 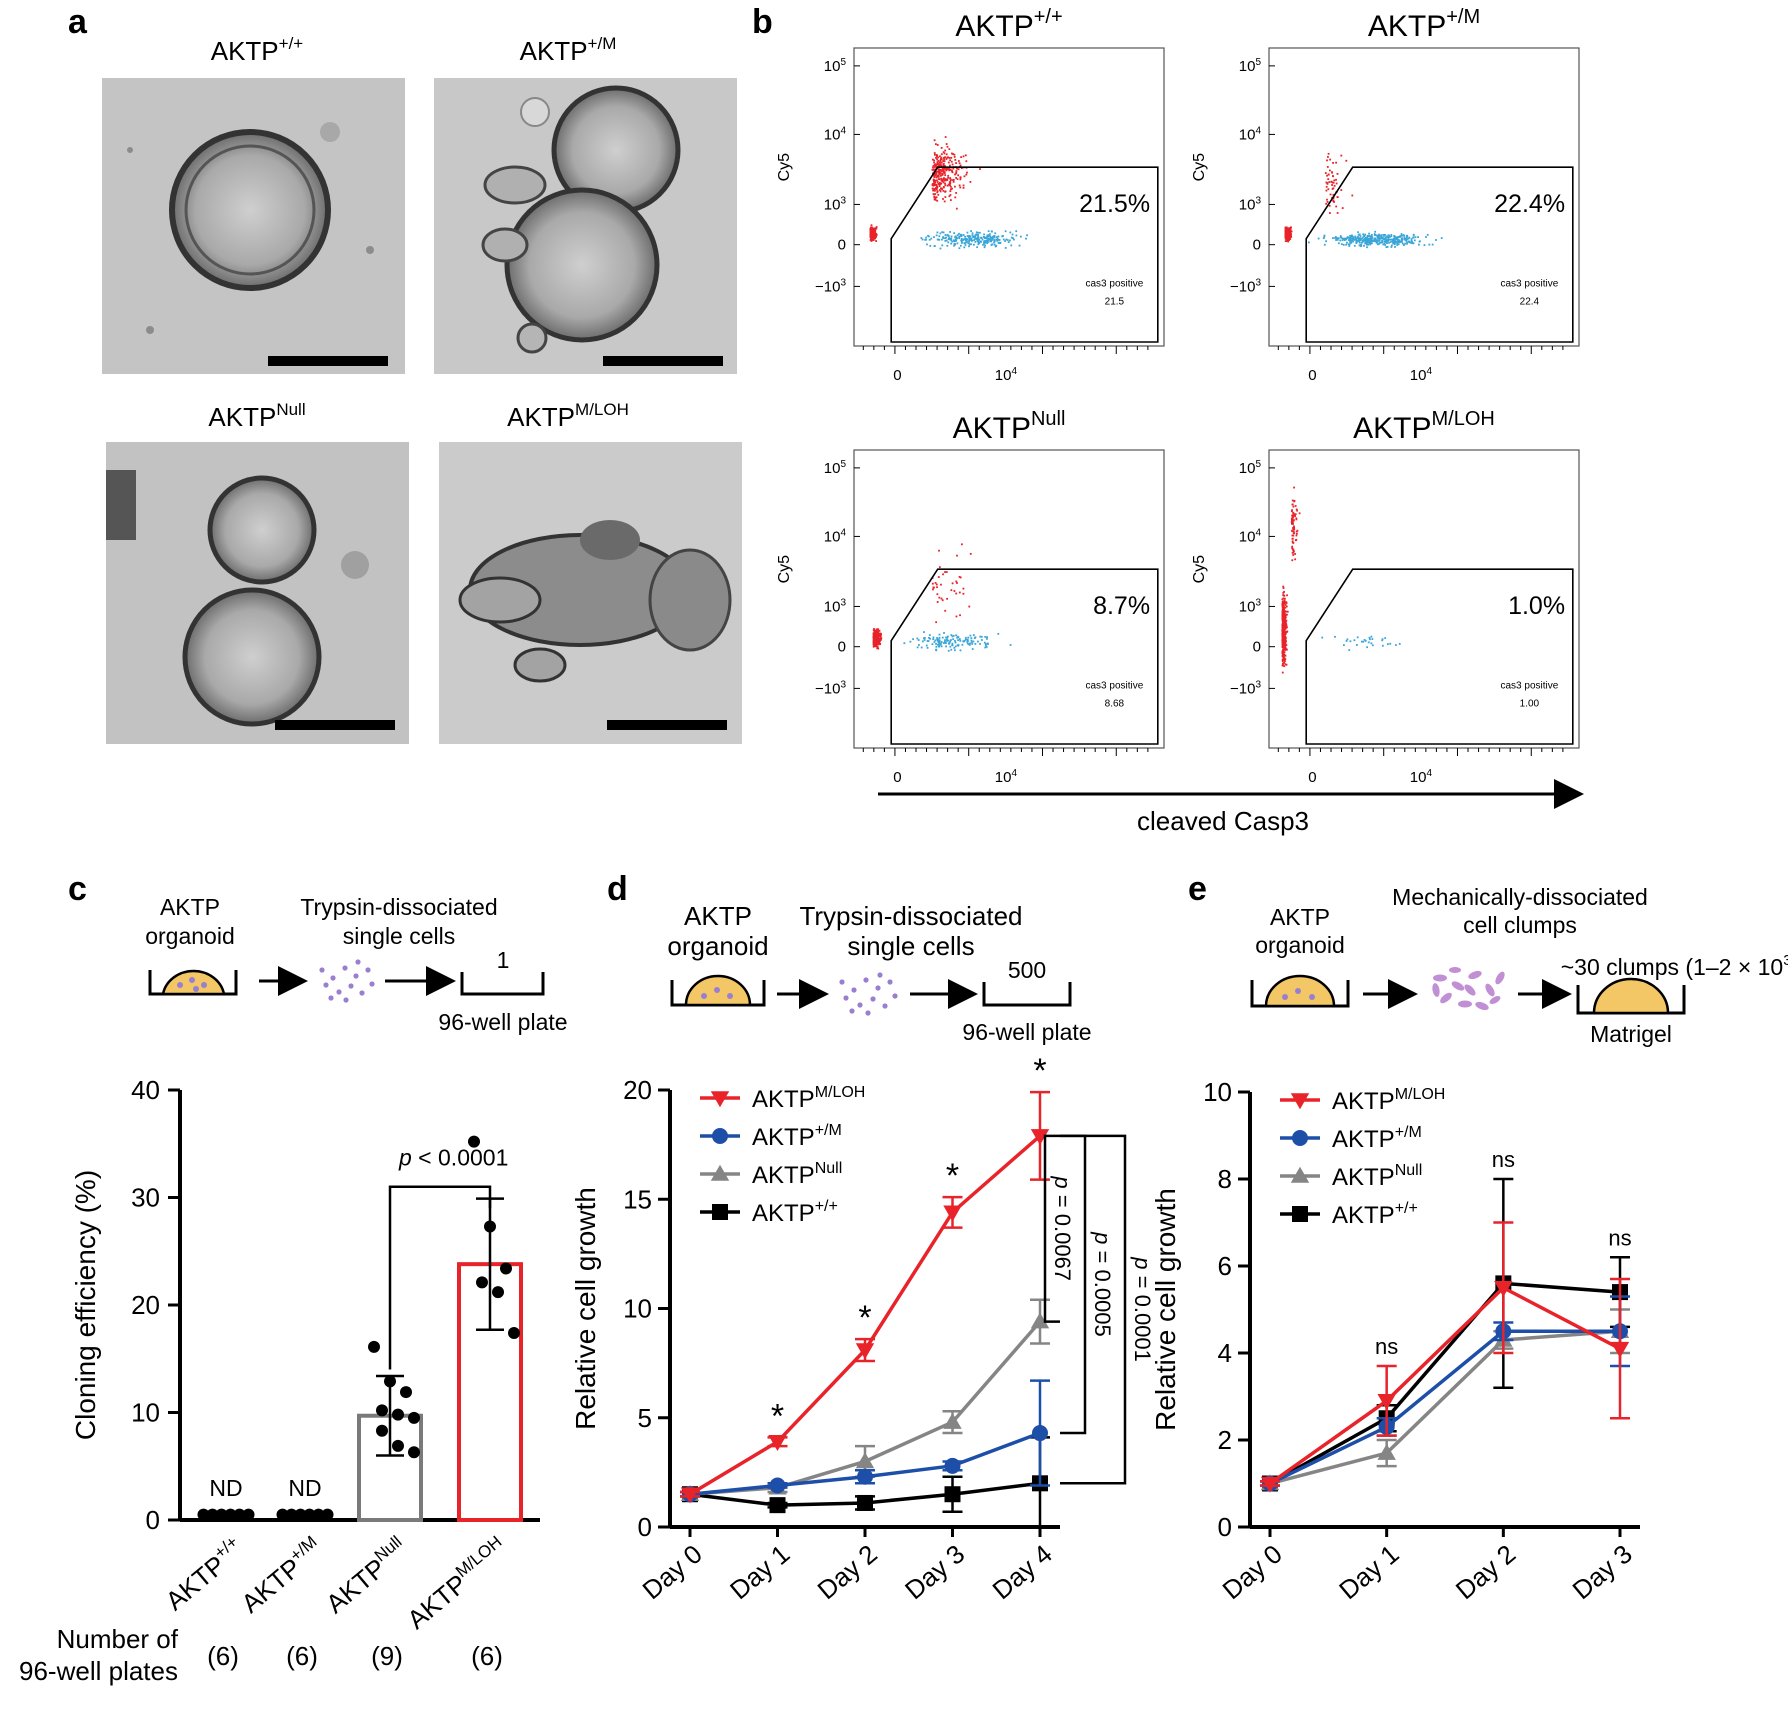 I want to click on x-tick-label: AKTPNull, so click(x=366, y=1575).